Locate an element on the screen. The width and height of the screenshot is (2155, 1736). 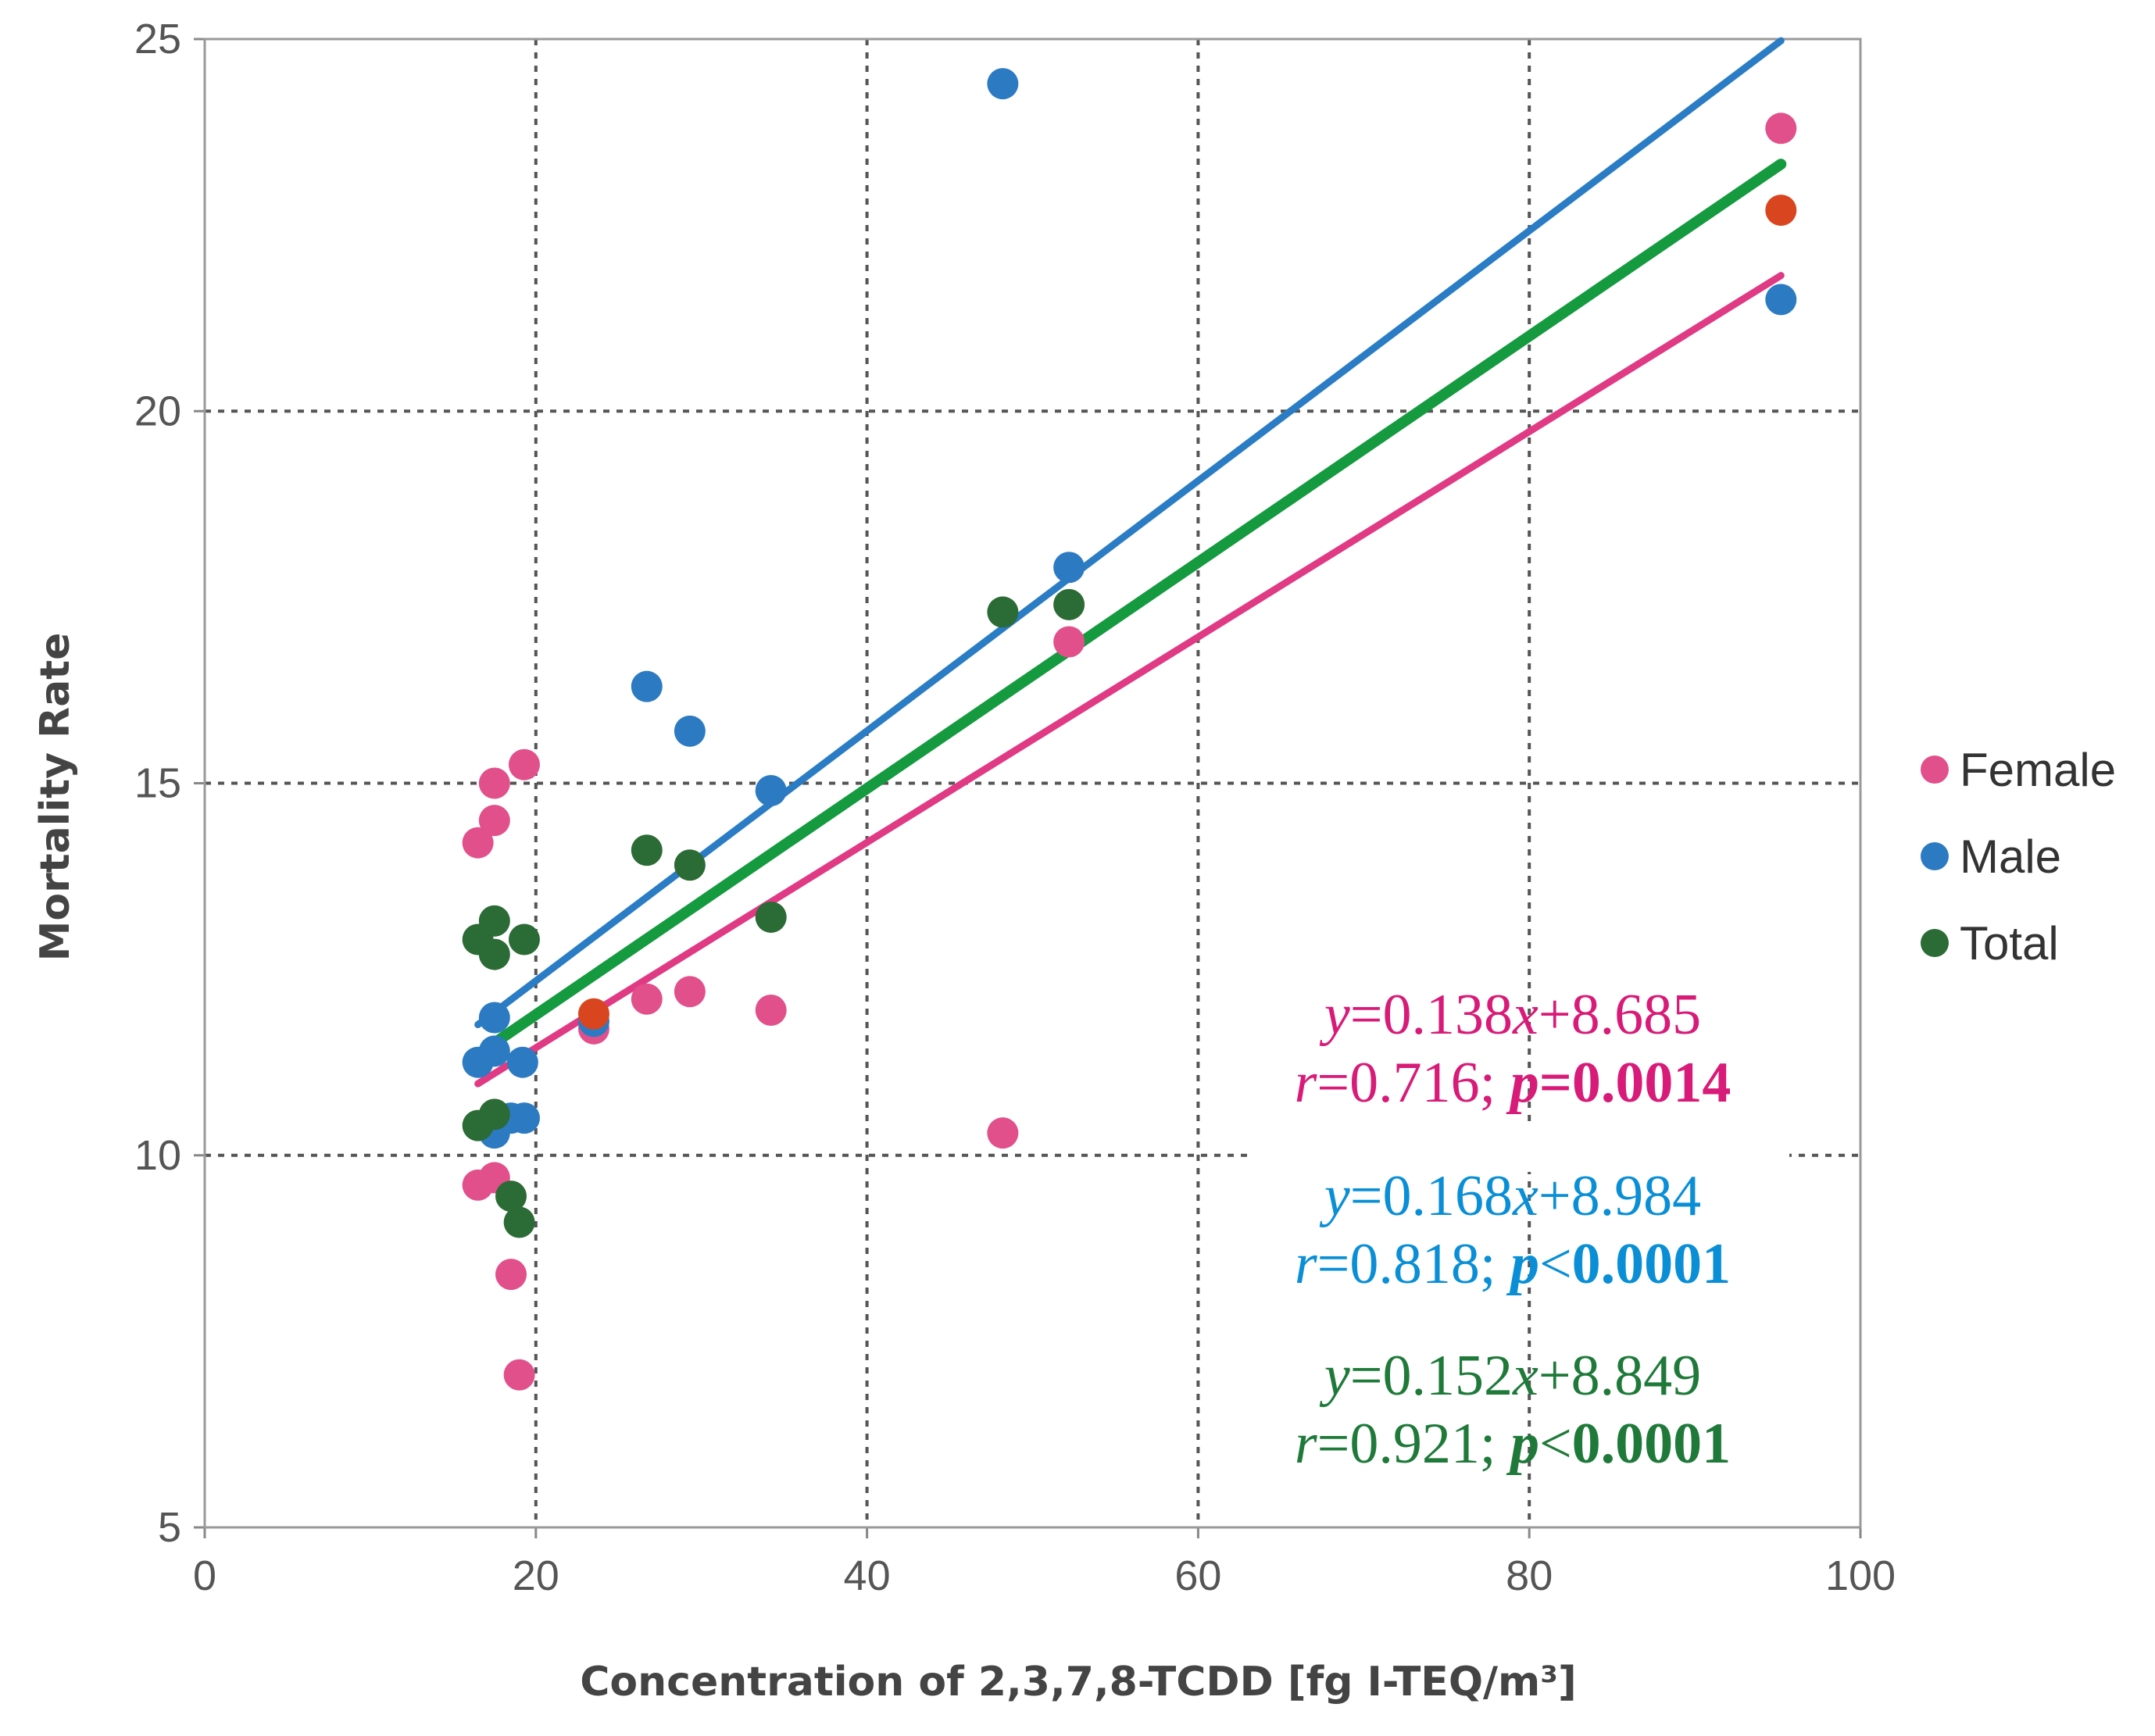
y-tick-label: 5 is located at coordinates (170, 1527).